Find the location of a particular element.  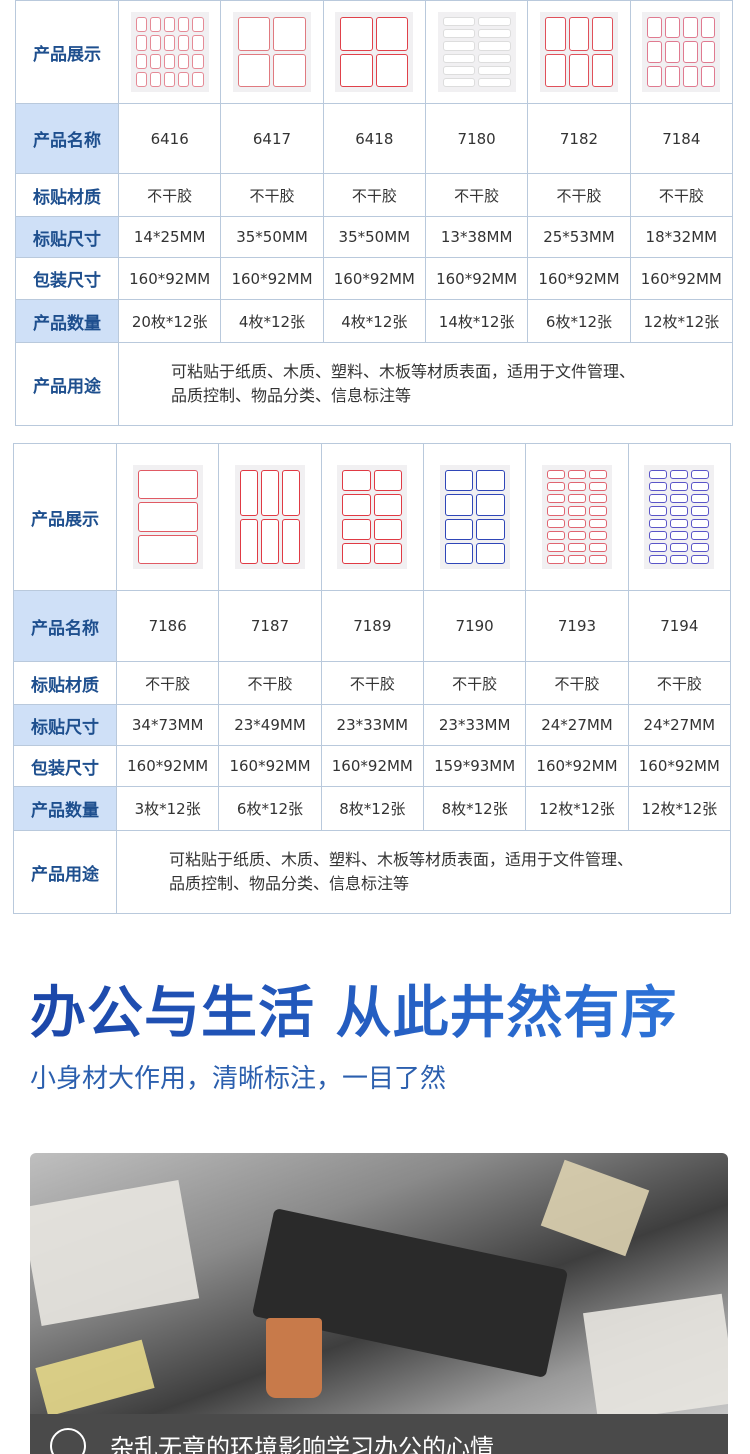

cell-qty: 20枚*12张 is located at coordinates (169, 321).